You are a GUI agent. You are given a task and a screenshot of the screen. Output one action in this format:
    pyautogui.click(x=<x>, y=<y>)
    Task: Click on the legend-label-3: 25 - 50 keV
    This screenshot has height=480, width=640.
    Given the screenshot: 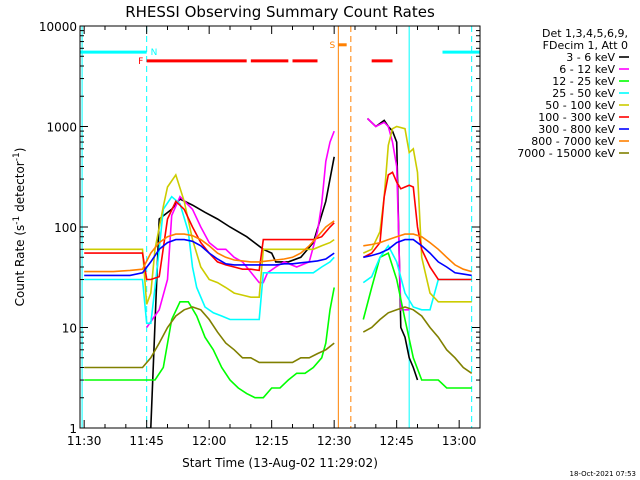 What is the action you would take?
    pyautogui.click(x=583, y=93)
    